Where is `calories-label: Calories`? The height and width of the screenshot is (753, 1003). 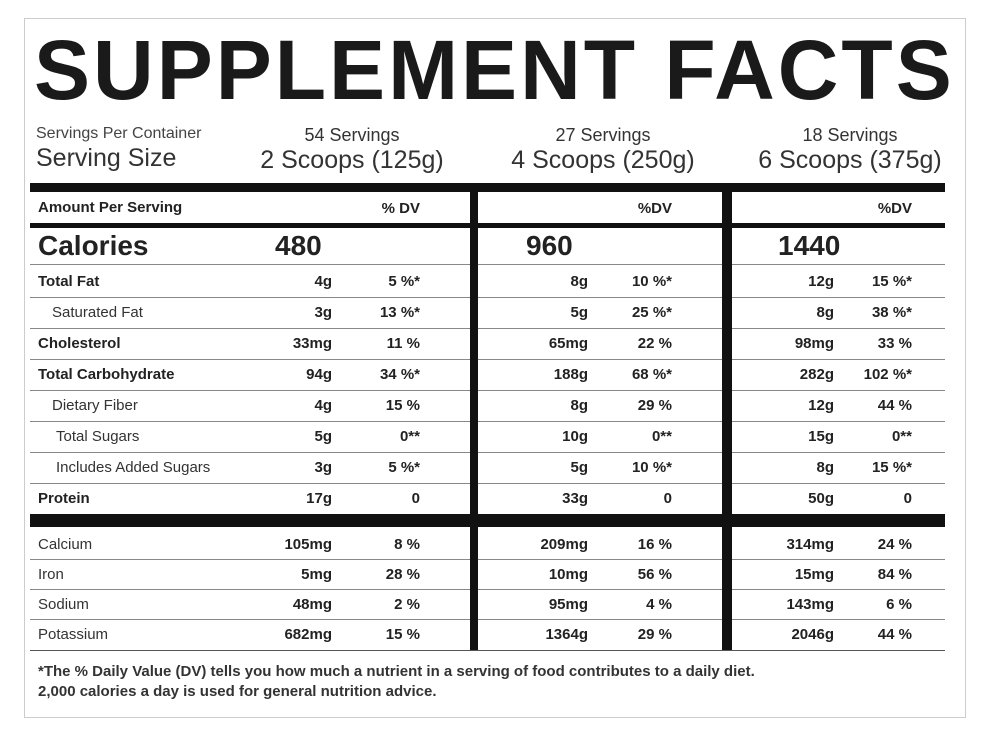 calories-label: Calories is located at coordinates (93, 245).